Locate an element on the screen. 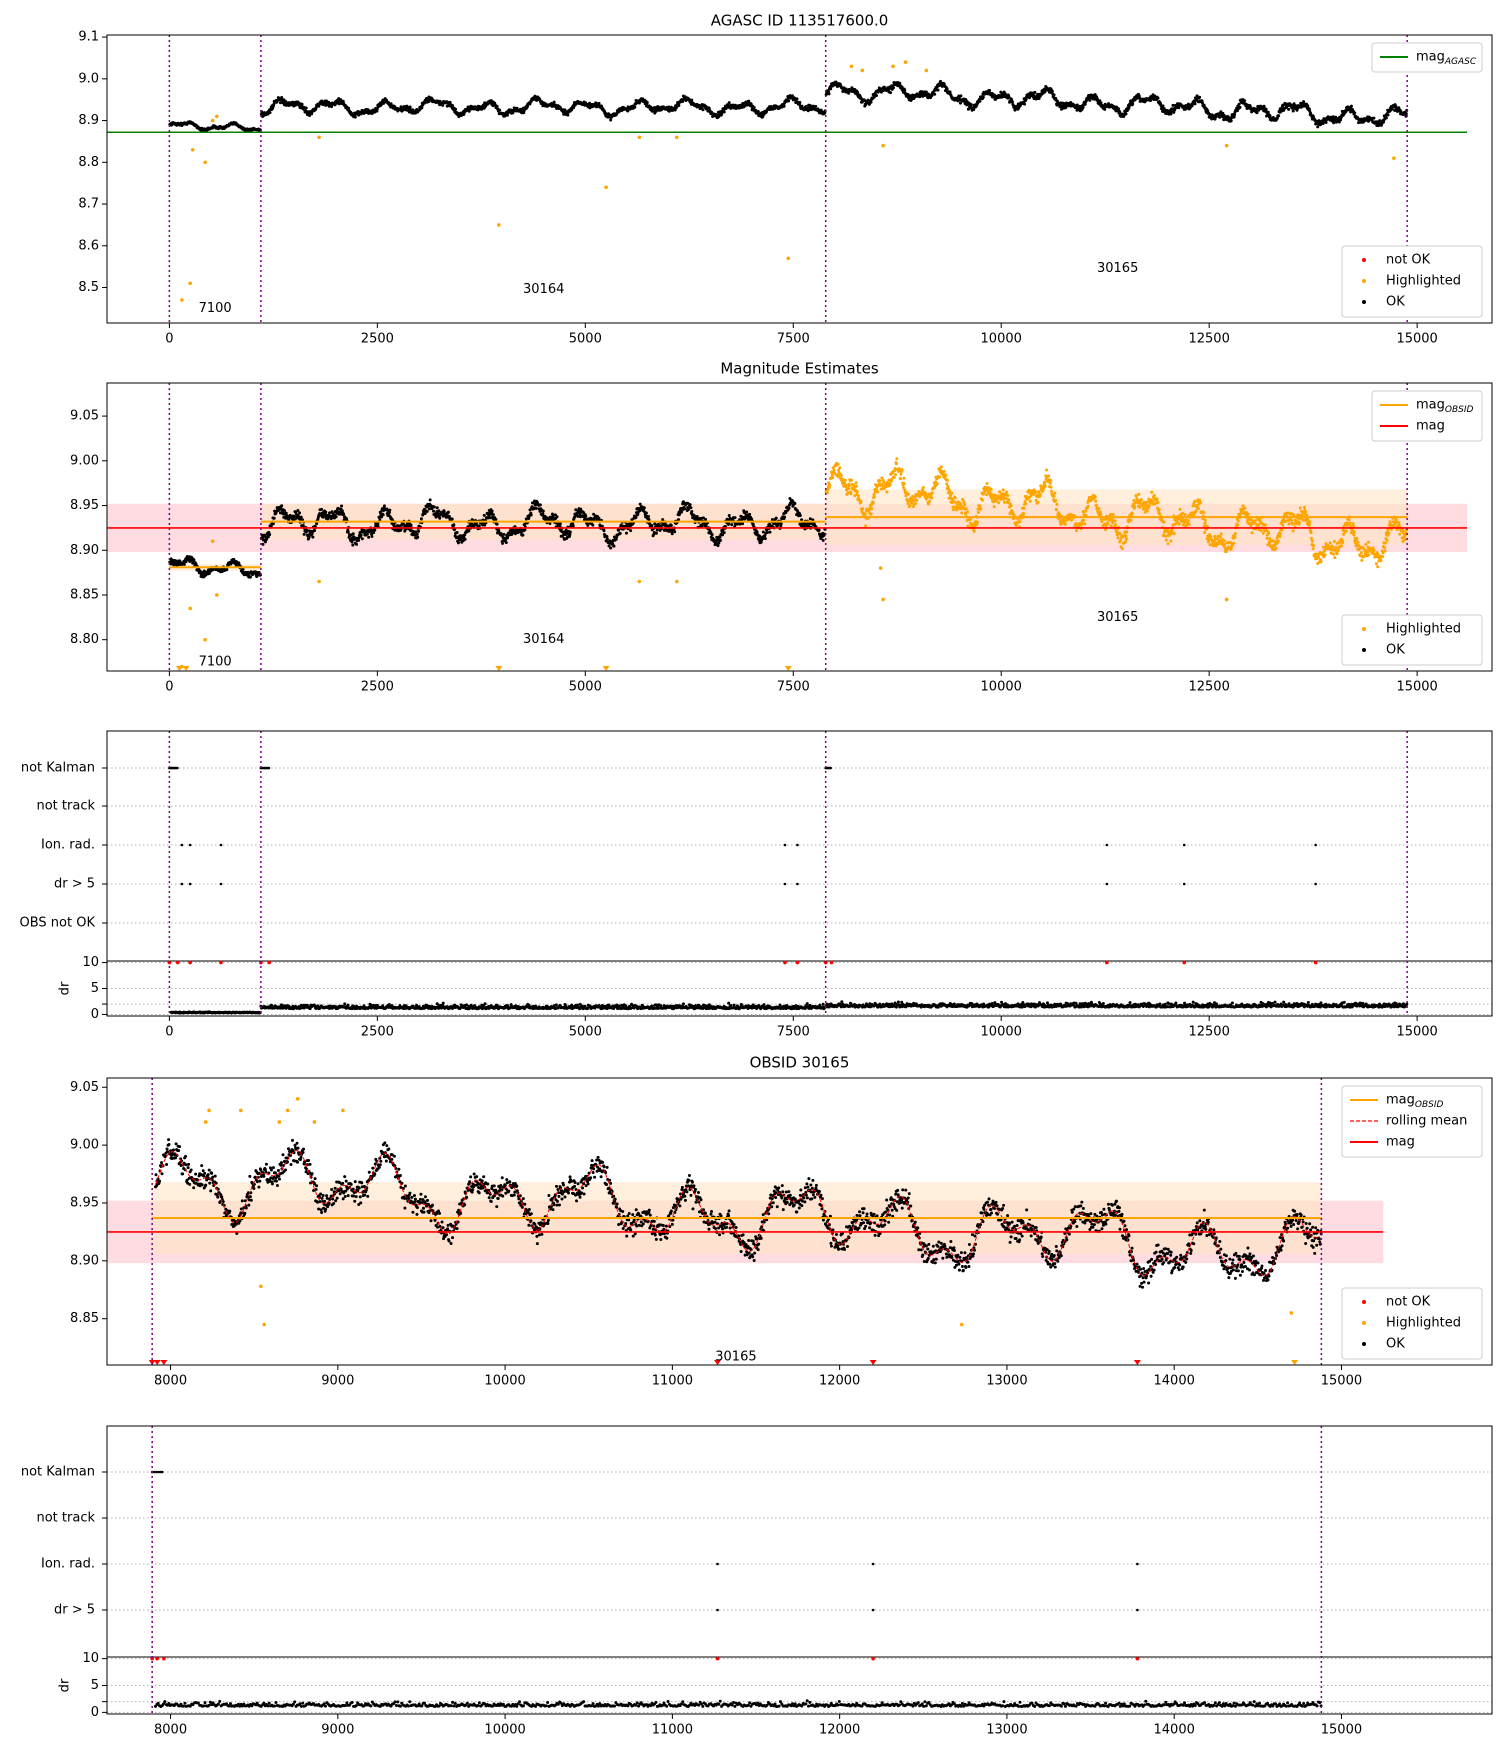 Image resolution: width=1500 pixels, height=1750 pixels. chart-title: AGASC ID 113517600.0 is located at coordinates (800, 21).